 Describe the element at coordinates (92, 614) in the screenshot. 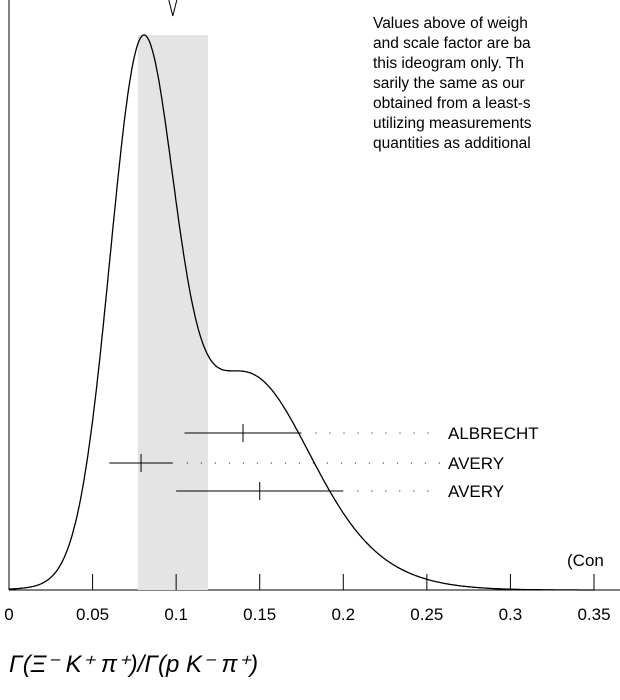

I see `x-tick-label: 0.05` at that location.